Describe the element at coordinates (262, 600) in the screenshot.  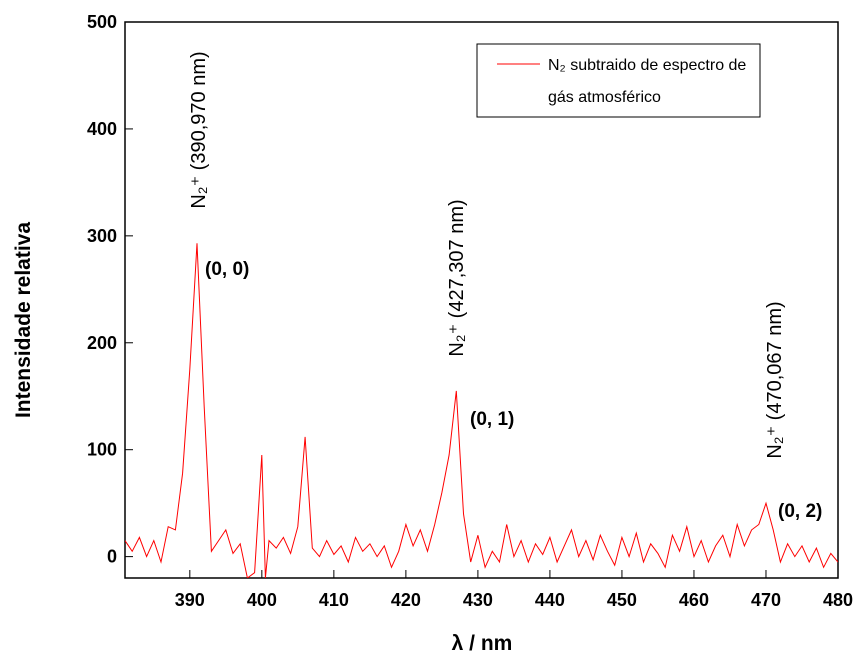
I see `x-tick-label: 400` at that location.